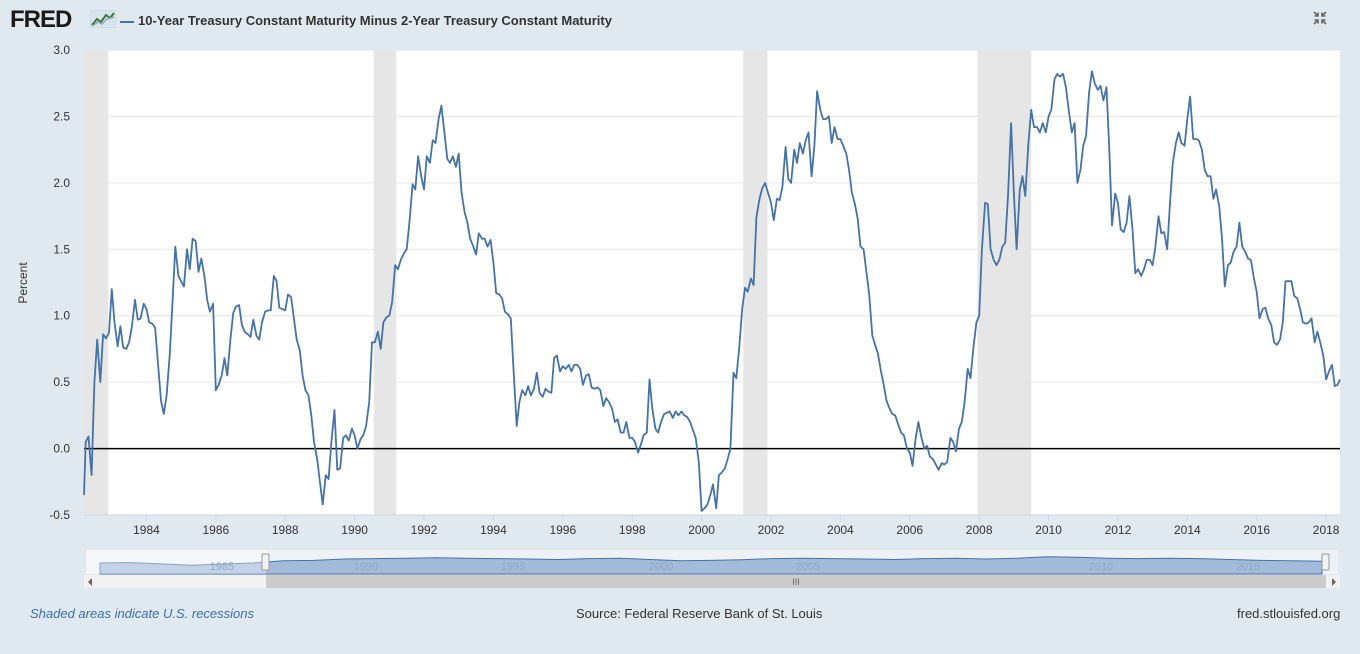  Describe the element at coordinates (562, 530) in the screenshot. I see `x-tick-label: 1996` at that location.